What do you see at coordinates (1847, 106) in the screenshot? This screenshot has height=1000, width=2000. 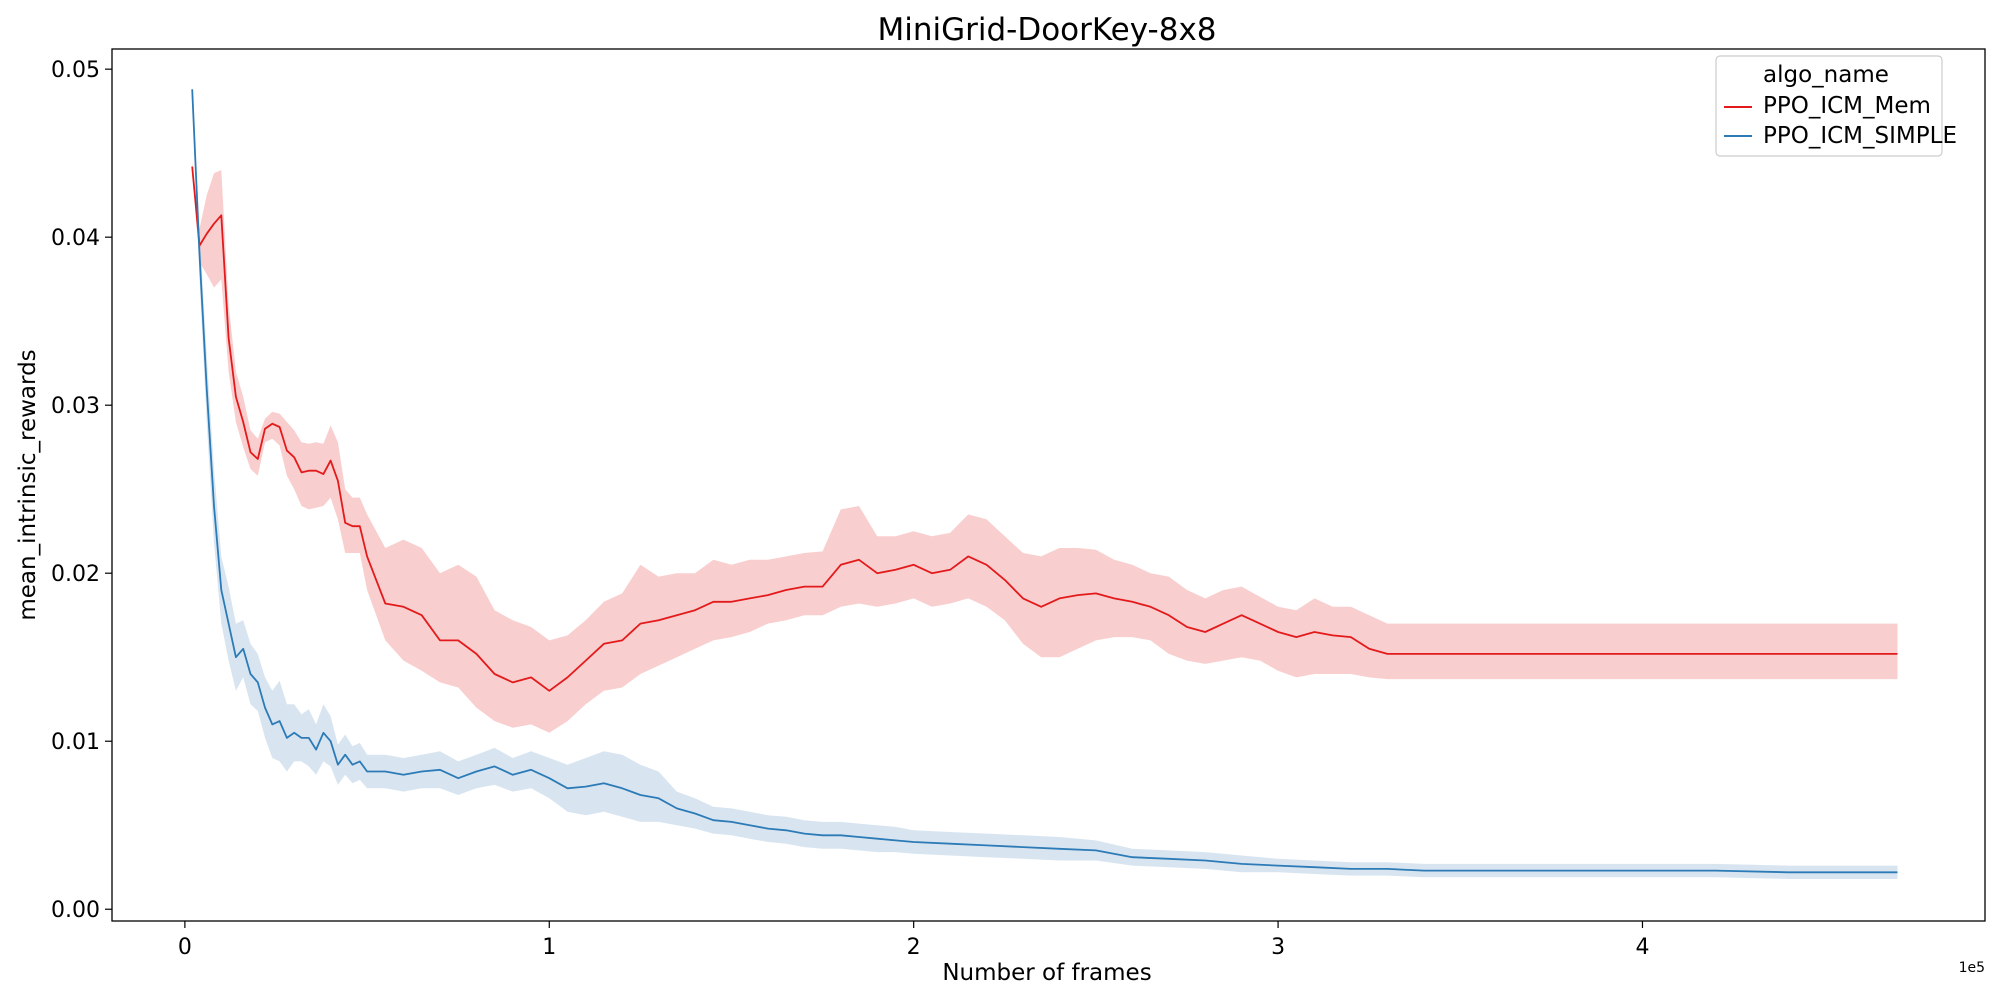 I see `legend-label-ppo-icm-mem: PPO_ICM_Mem` at bounding box center [1847, 106].